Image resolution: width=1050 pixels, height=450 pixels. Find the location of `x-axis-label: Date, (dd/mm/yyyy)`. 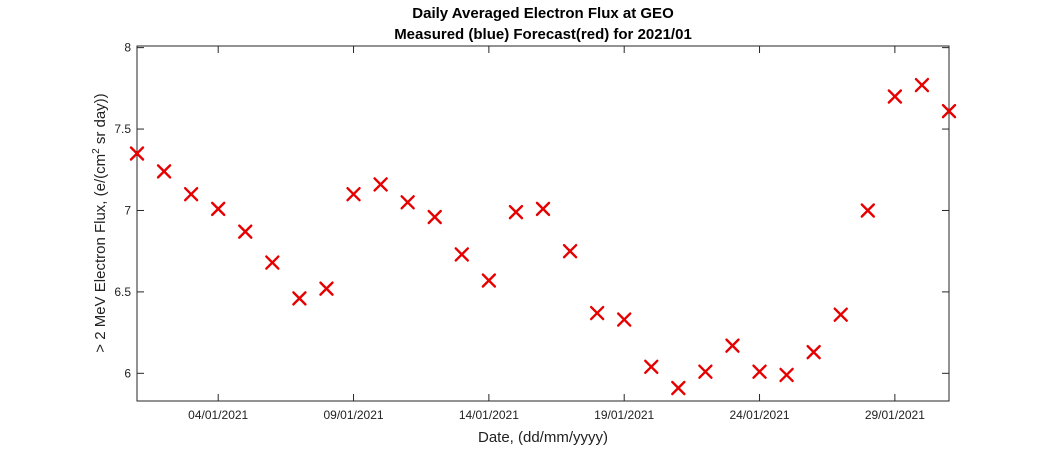

x-axis-label: Date, (dd/mm/yyyy) is located at coordinates (543, 437).